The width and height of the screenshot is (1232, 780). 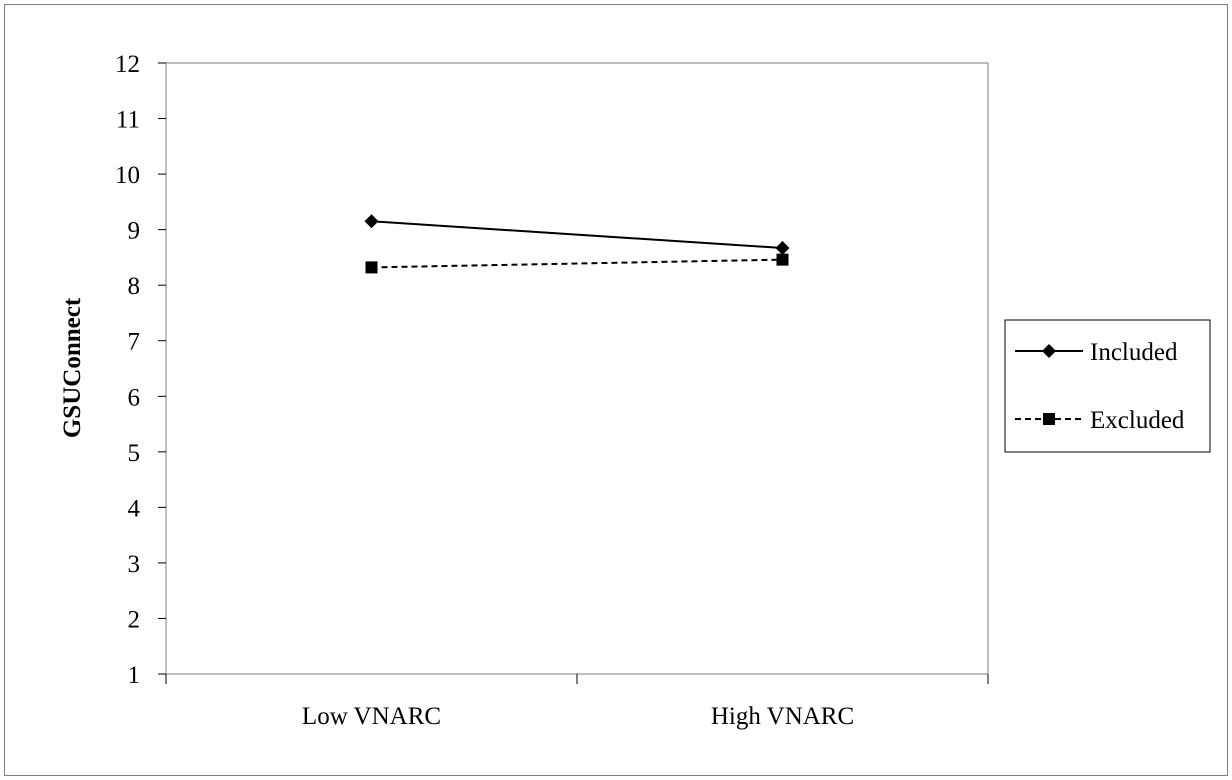 What do you see at coordinates (72, 367) in the screenshot?
I see `y-axis-title: GSUConnect` at bounding box center [72, 367].